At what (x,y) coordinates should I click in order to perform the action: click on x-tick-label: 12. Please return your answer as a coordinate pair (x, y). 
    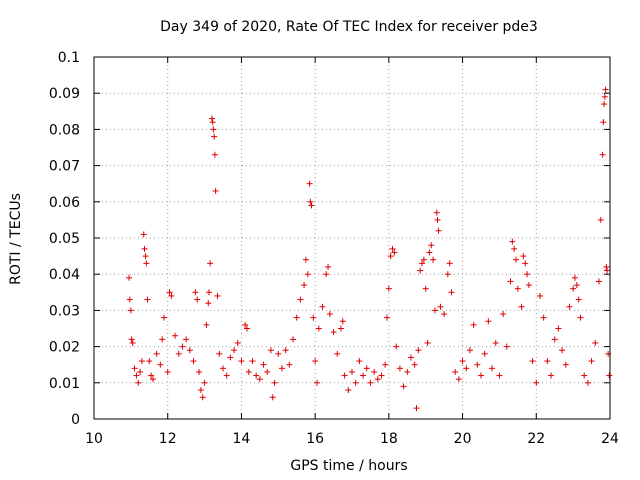
    Looking at the image, I should click on (168, 439).